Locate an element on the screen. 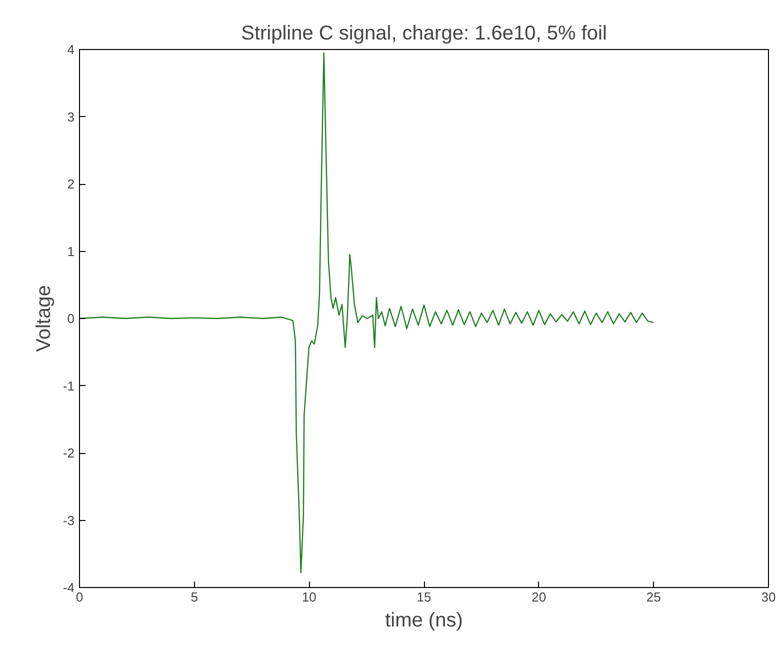 This screenshot has height=659, width=781. x-tick-label: 30 is located at coordinates (768, 597).